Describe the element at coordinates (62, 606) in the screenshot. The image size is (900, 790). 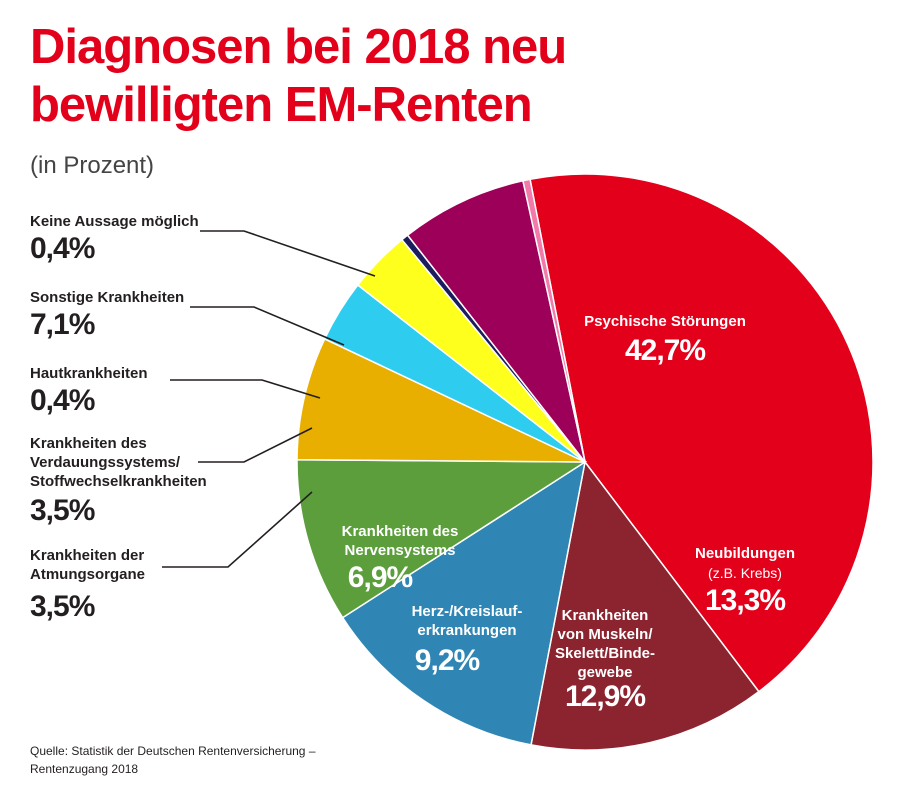
I see `label-atmung-value: 3,5%` at that location.